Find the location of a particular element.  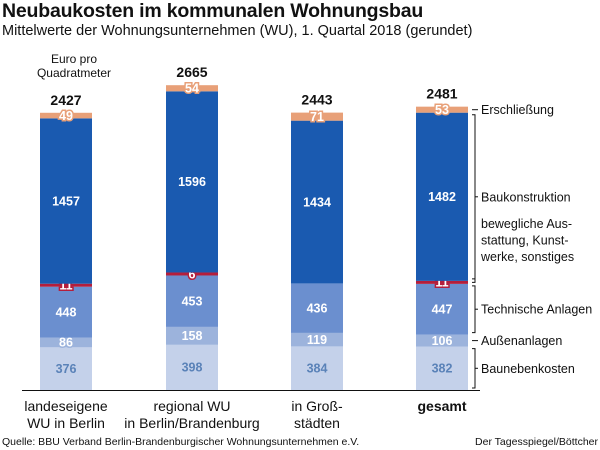

data-label-baunebenkosten-0: 376 is located at coordinates (66, 369).